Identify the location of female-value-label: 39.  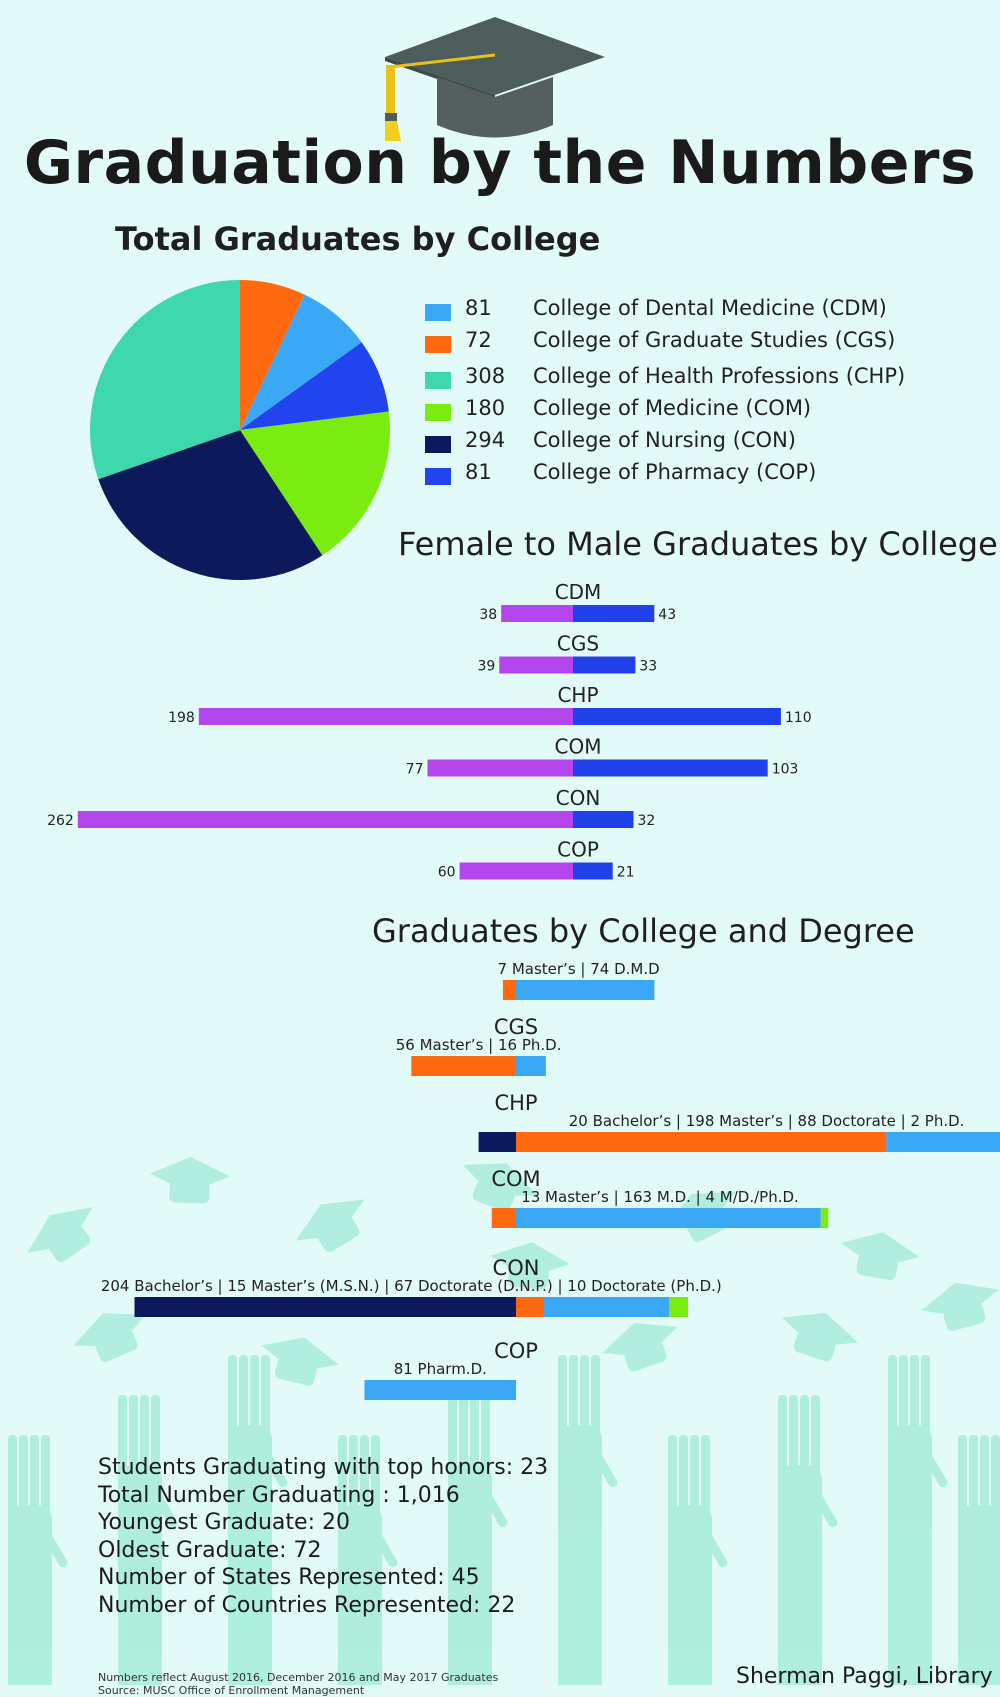
(486, 667).